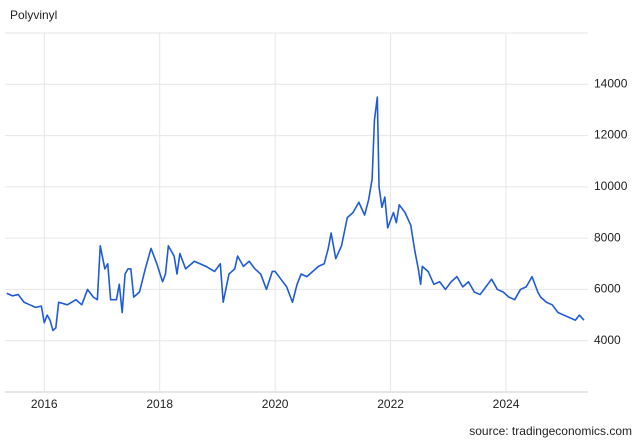 The image size is (640, 443). I want to click on x-tick-label: 2018, so click(159, 404).